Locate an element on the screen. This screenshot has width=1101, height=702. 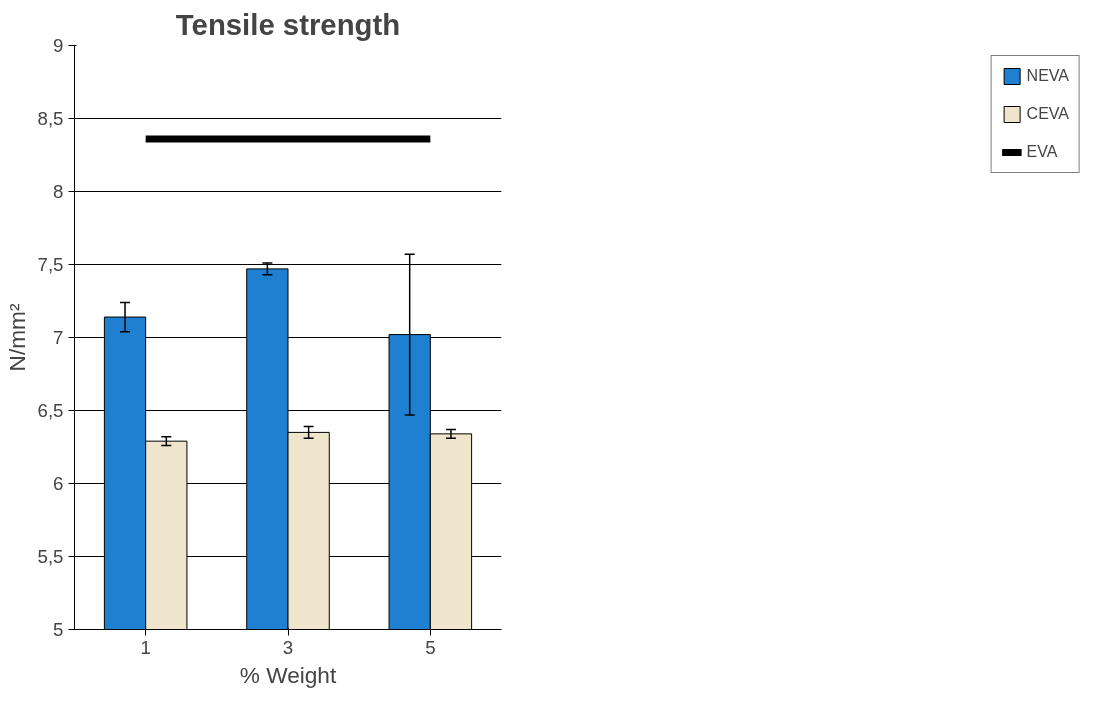
x-tick-label: 3 is located at coordinates (288, 647).